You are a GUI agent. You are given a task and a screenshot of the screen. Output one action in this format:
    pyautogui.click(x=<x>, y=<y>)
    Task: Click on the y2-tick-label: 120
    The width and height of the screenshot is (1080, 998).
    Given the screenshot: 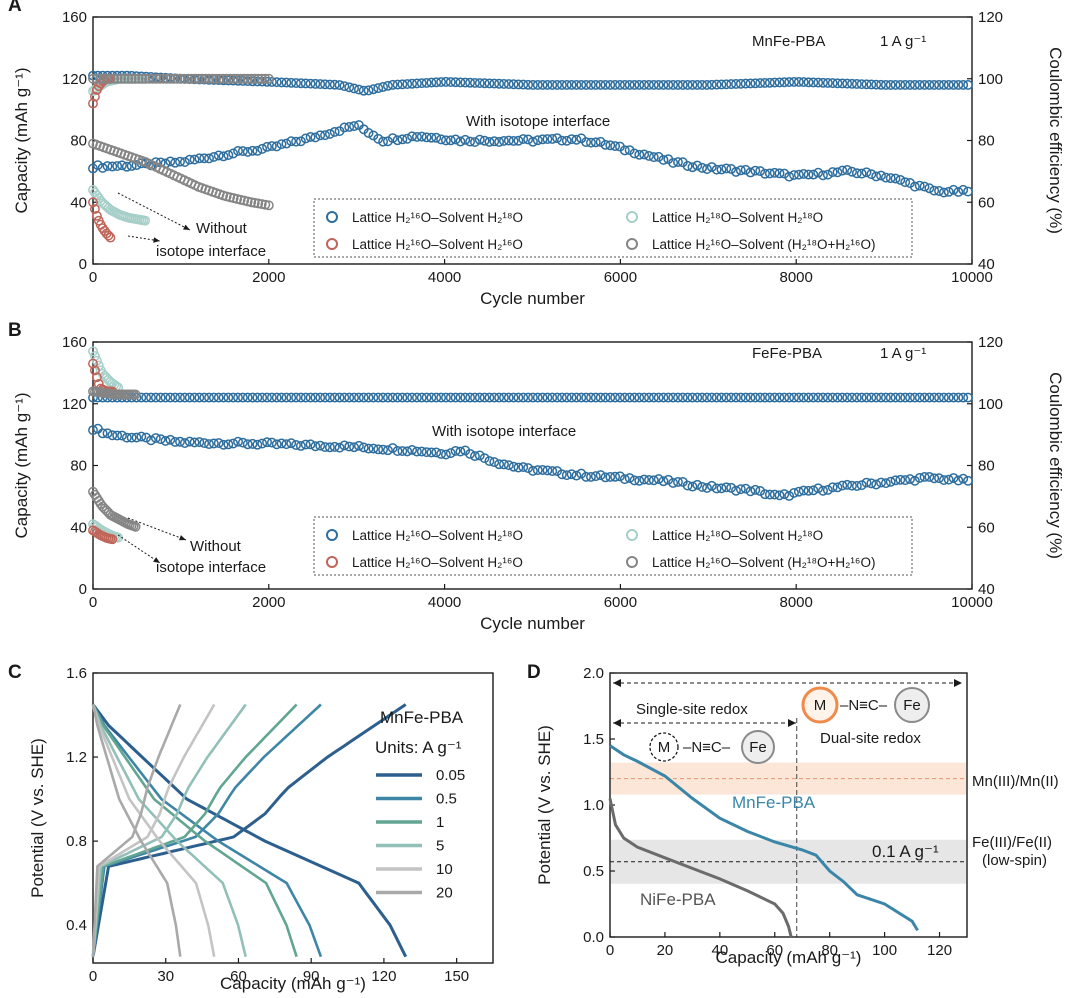 What is the action you would take?
    pyautogui.click(x=990, y=342)
    